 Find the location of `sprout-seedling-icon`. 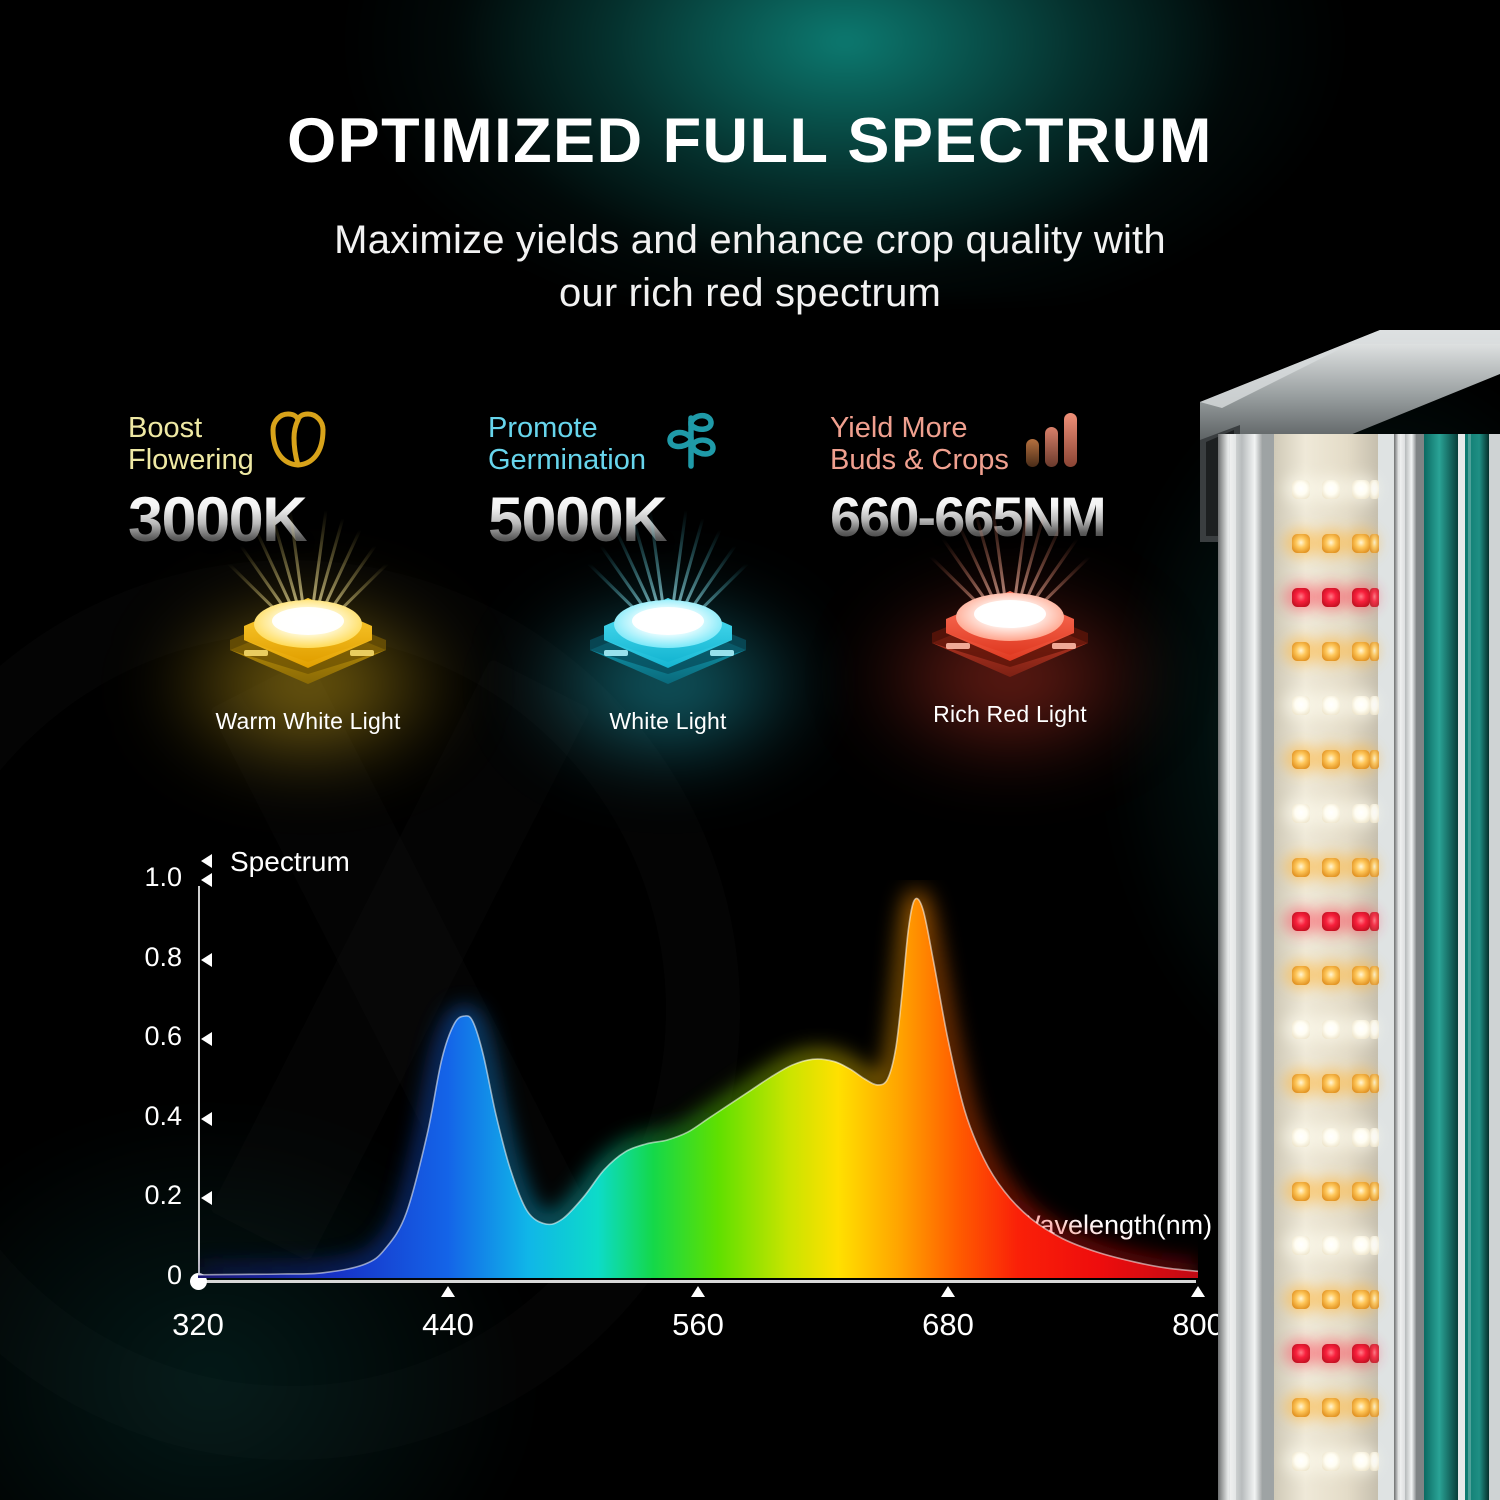

sprout-seedling-icon is located at coordinates (691, 440).